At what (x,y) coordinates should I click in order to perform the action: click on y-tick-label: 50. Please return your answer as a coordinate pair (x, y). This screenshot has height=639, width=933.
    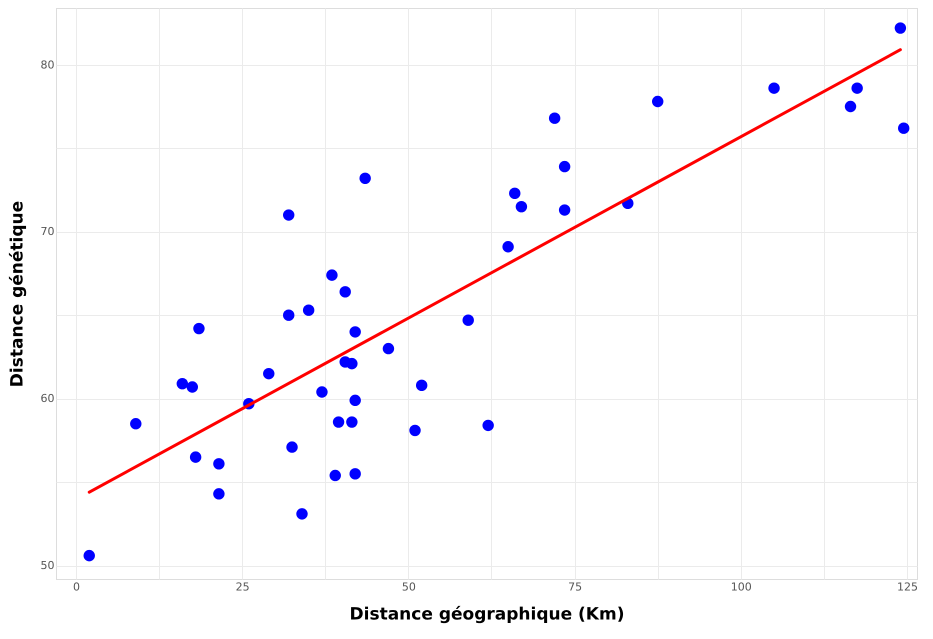
    Looking at the image, I should click on (47, 565).